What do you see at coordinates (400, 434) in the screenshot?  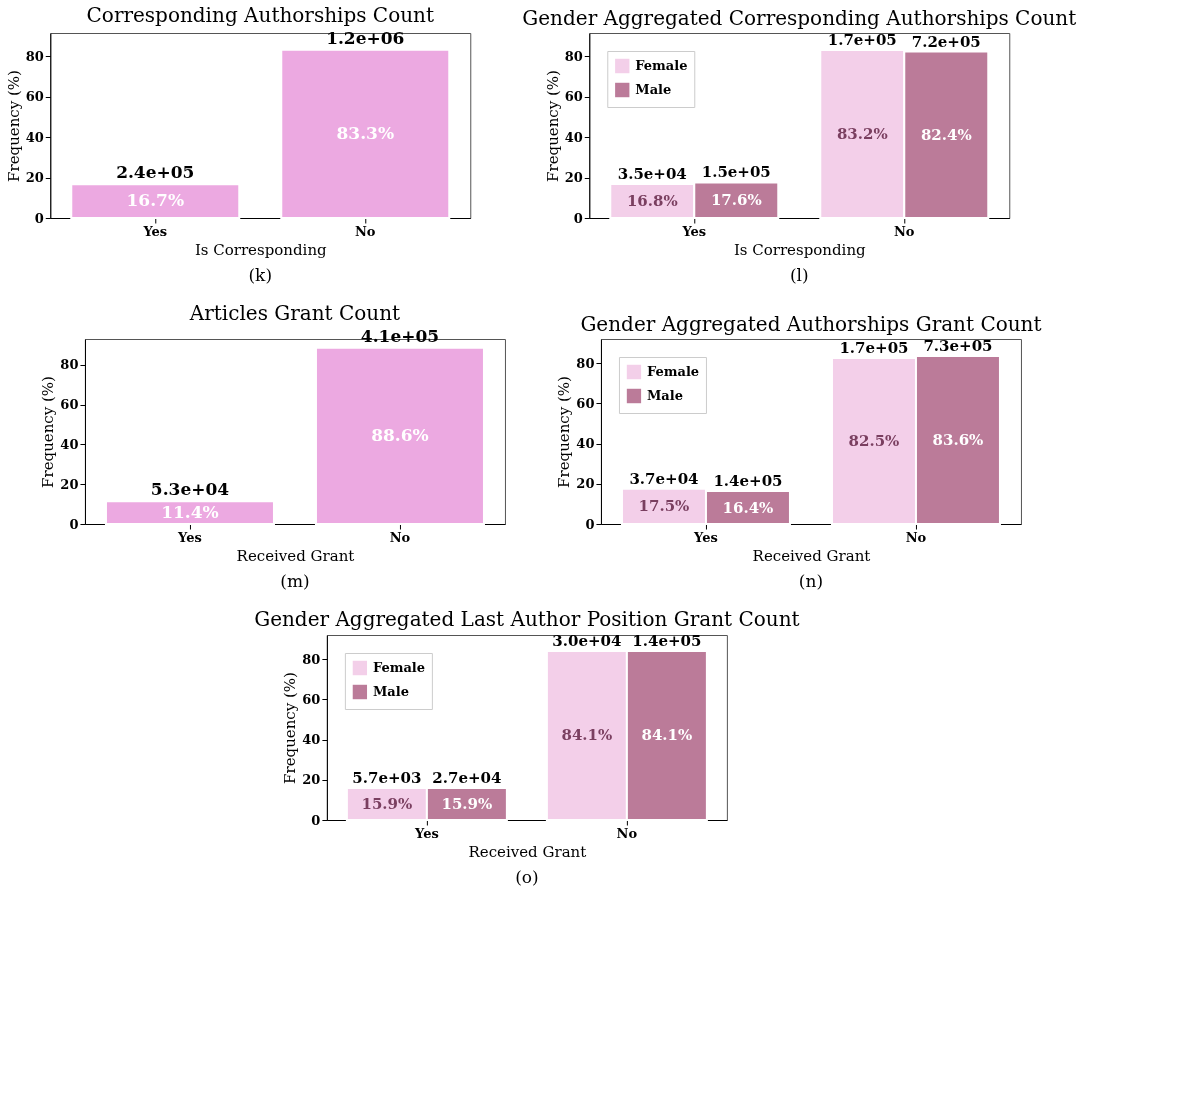 I see `data-label: 88.6%` at bounding box center [400, 434].